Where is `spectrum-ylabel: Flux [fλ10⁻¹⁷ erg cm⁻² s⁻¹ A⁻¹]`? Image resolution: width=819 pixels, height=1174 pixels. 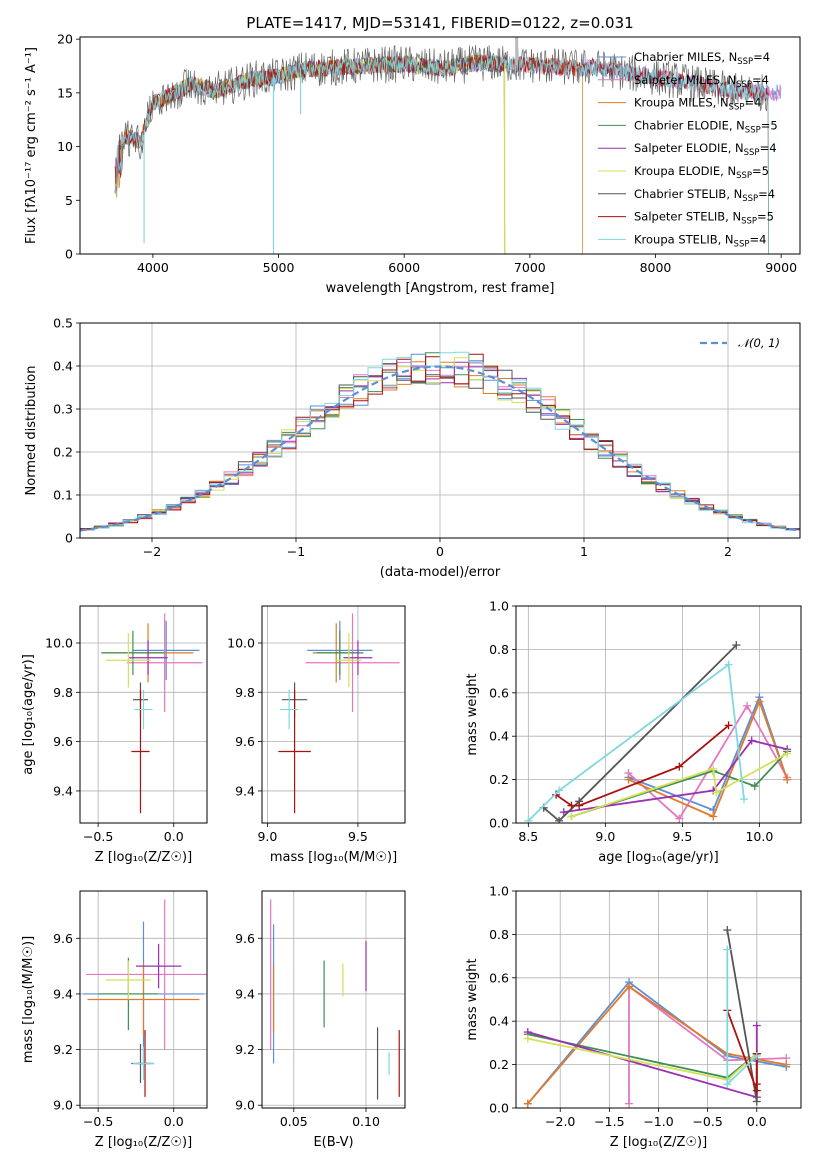 spectrum-ylabel: Flux [fλ10⁻¹⁷ erg cm⁻² s⁻¹ A⁻¹] is located at coordinates (31, 145).